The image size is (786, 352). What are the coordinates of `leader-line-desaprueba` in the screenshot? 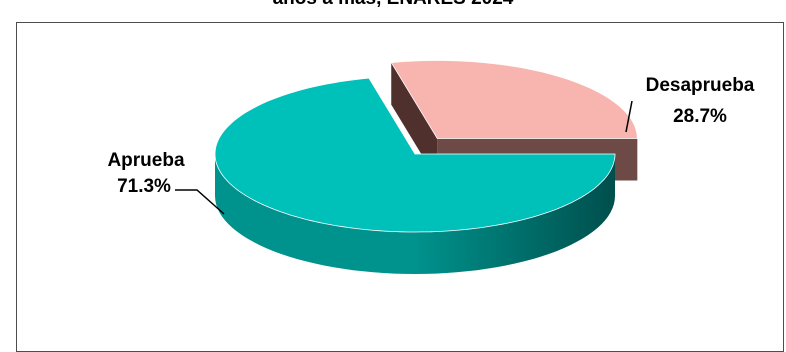 It's located at (629, 116).